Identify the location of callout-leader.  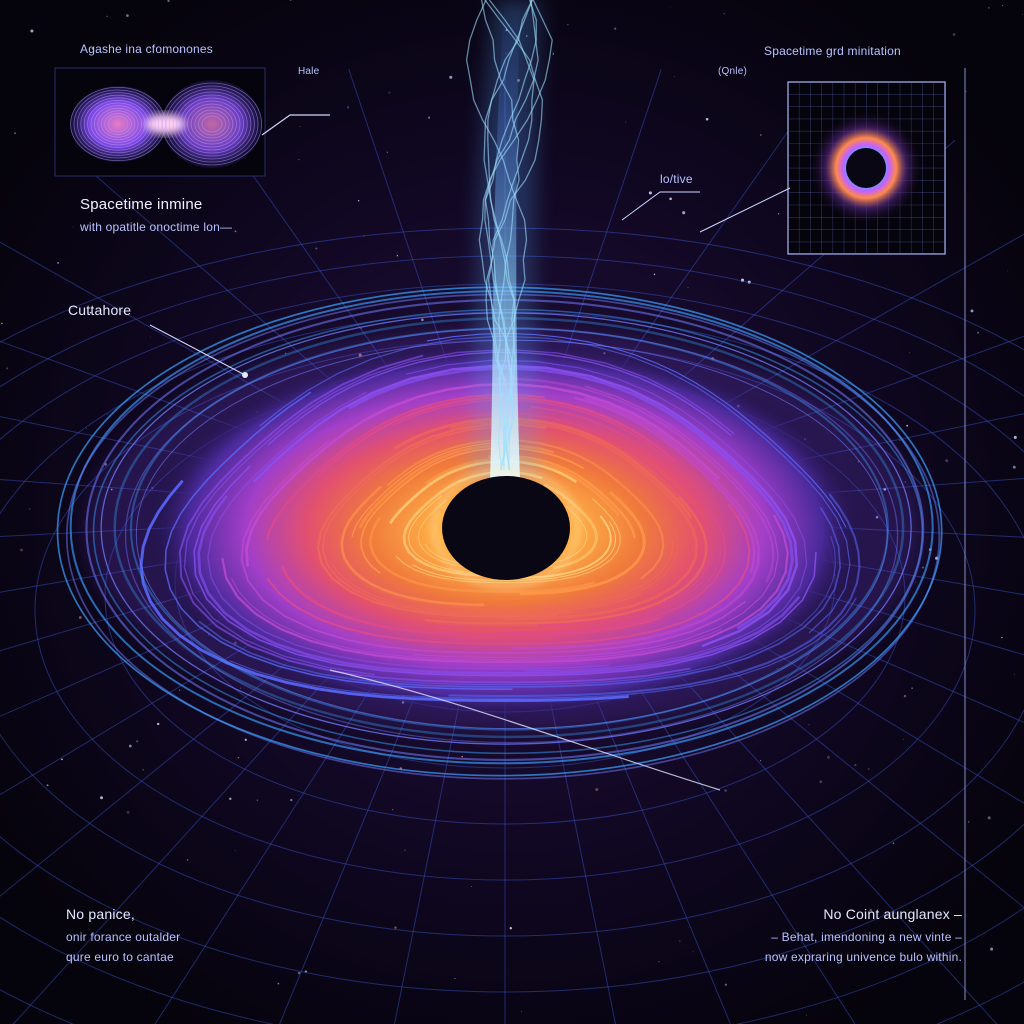
(197, 350).